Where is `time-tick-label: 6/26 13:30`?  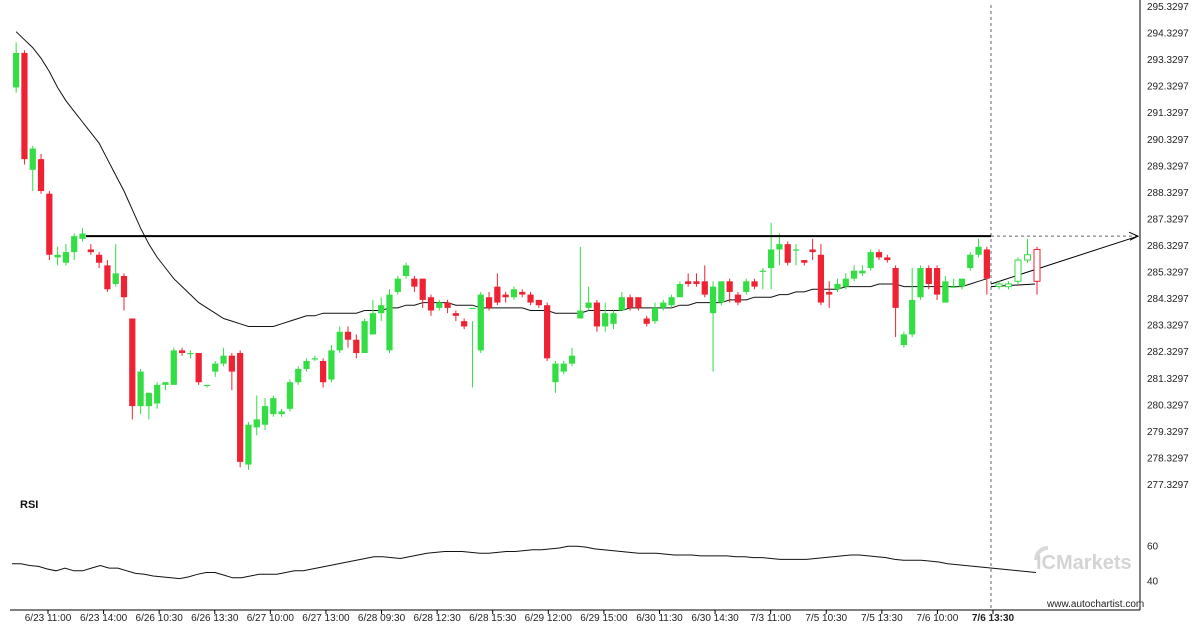
time-tick-label: 6/26 13:30 is located at coordinates (215, 618).